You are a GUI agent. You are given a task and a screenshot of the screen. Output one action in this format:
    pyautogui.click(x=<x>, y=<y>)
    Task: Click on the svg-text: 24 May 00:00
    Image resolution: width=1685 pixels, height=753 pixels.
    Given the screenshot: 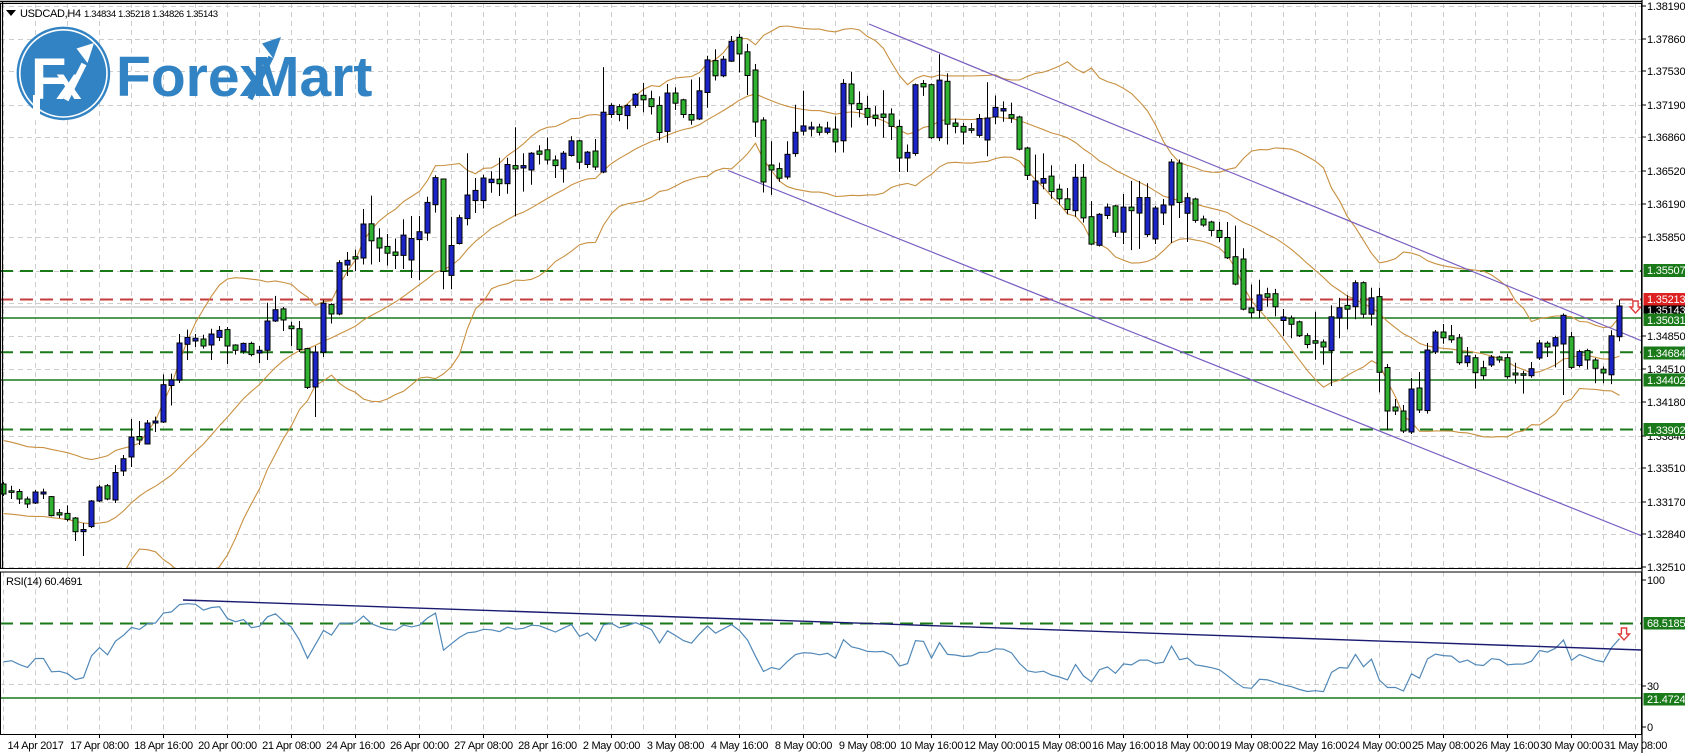 What is the action you would take?
    pyautogui.click(x=1379, y=746)
    